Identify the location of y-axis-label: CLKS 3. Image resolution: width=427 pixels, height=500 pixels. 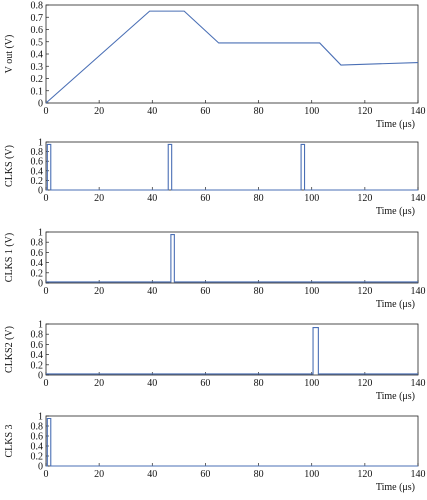
(9, 440).